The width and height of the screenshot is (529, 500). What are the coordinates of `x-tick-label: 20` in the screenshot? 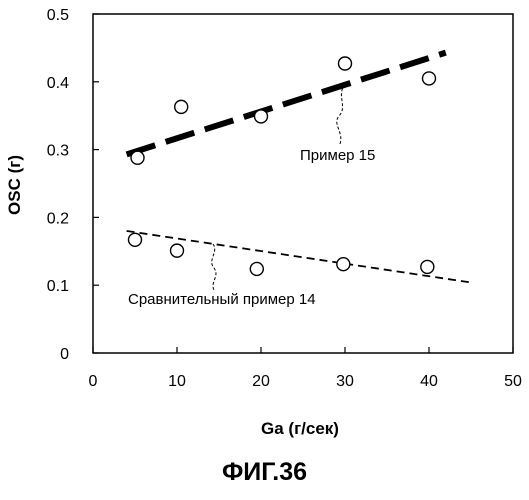 It's located at (261, 381).